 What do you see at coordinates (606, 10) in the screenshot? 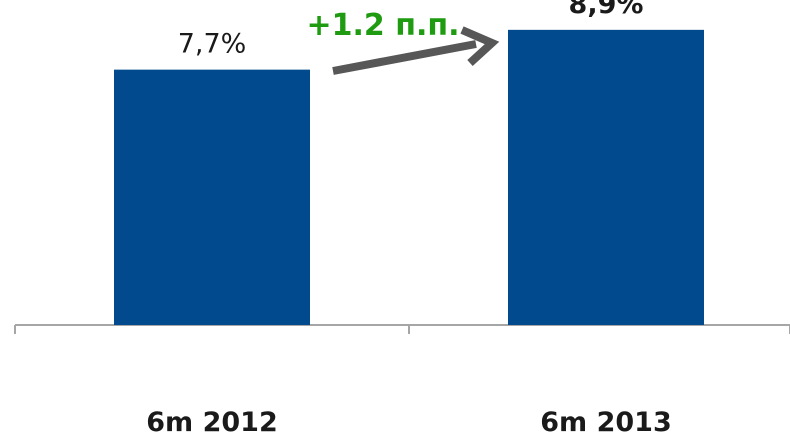
I see `value-label-2: 8,9%` at bounding box center [606, 10].